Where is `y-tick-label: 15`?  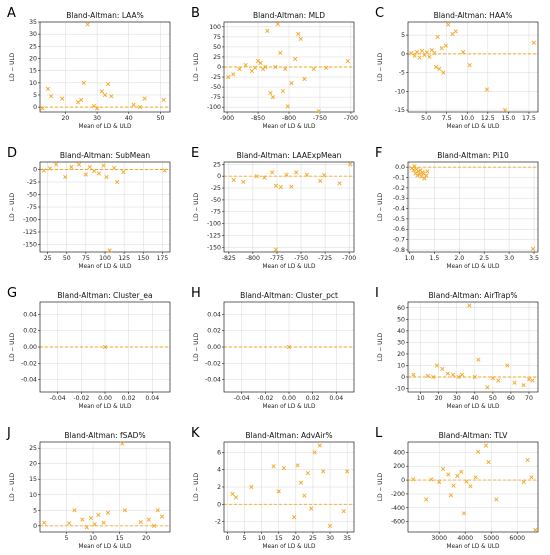 y-tick-label: 15 is located at coordinates (33, 71).